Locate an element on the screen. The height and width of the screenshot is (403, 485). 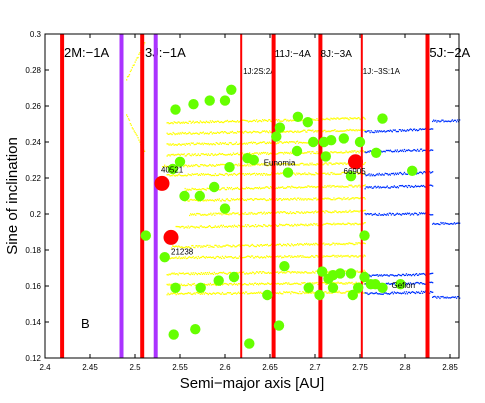
y-tick-label: 0.24 is located at coordinates (33, 142).